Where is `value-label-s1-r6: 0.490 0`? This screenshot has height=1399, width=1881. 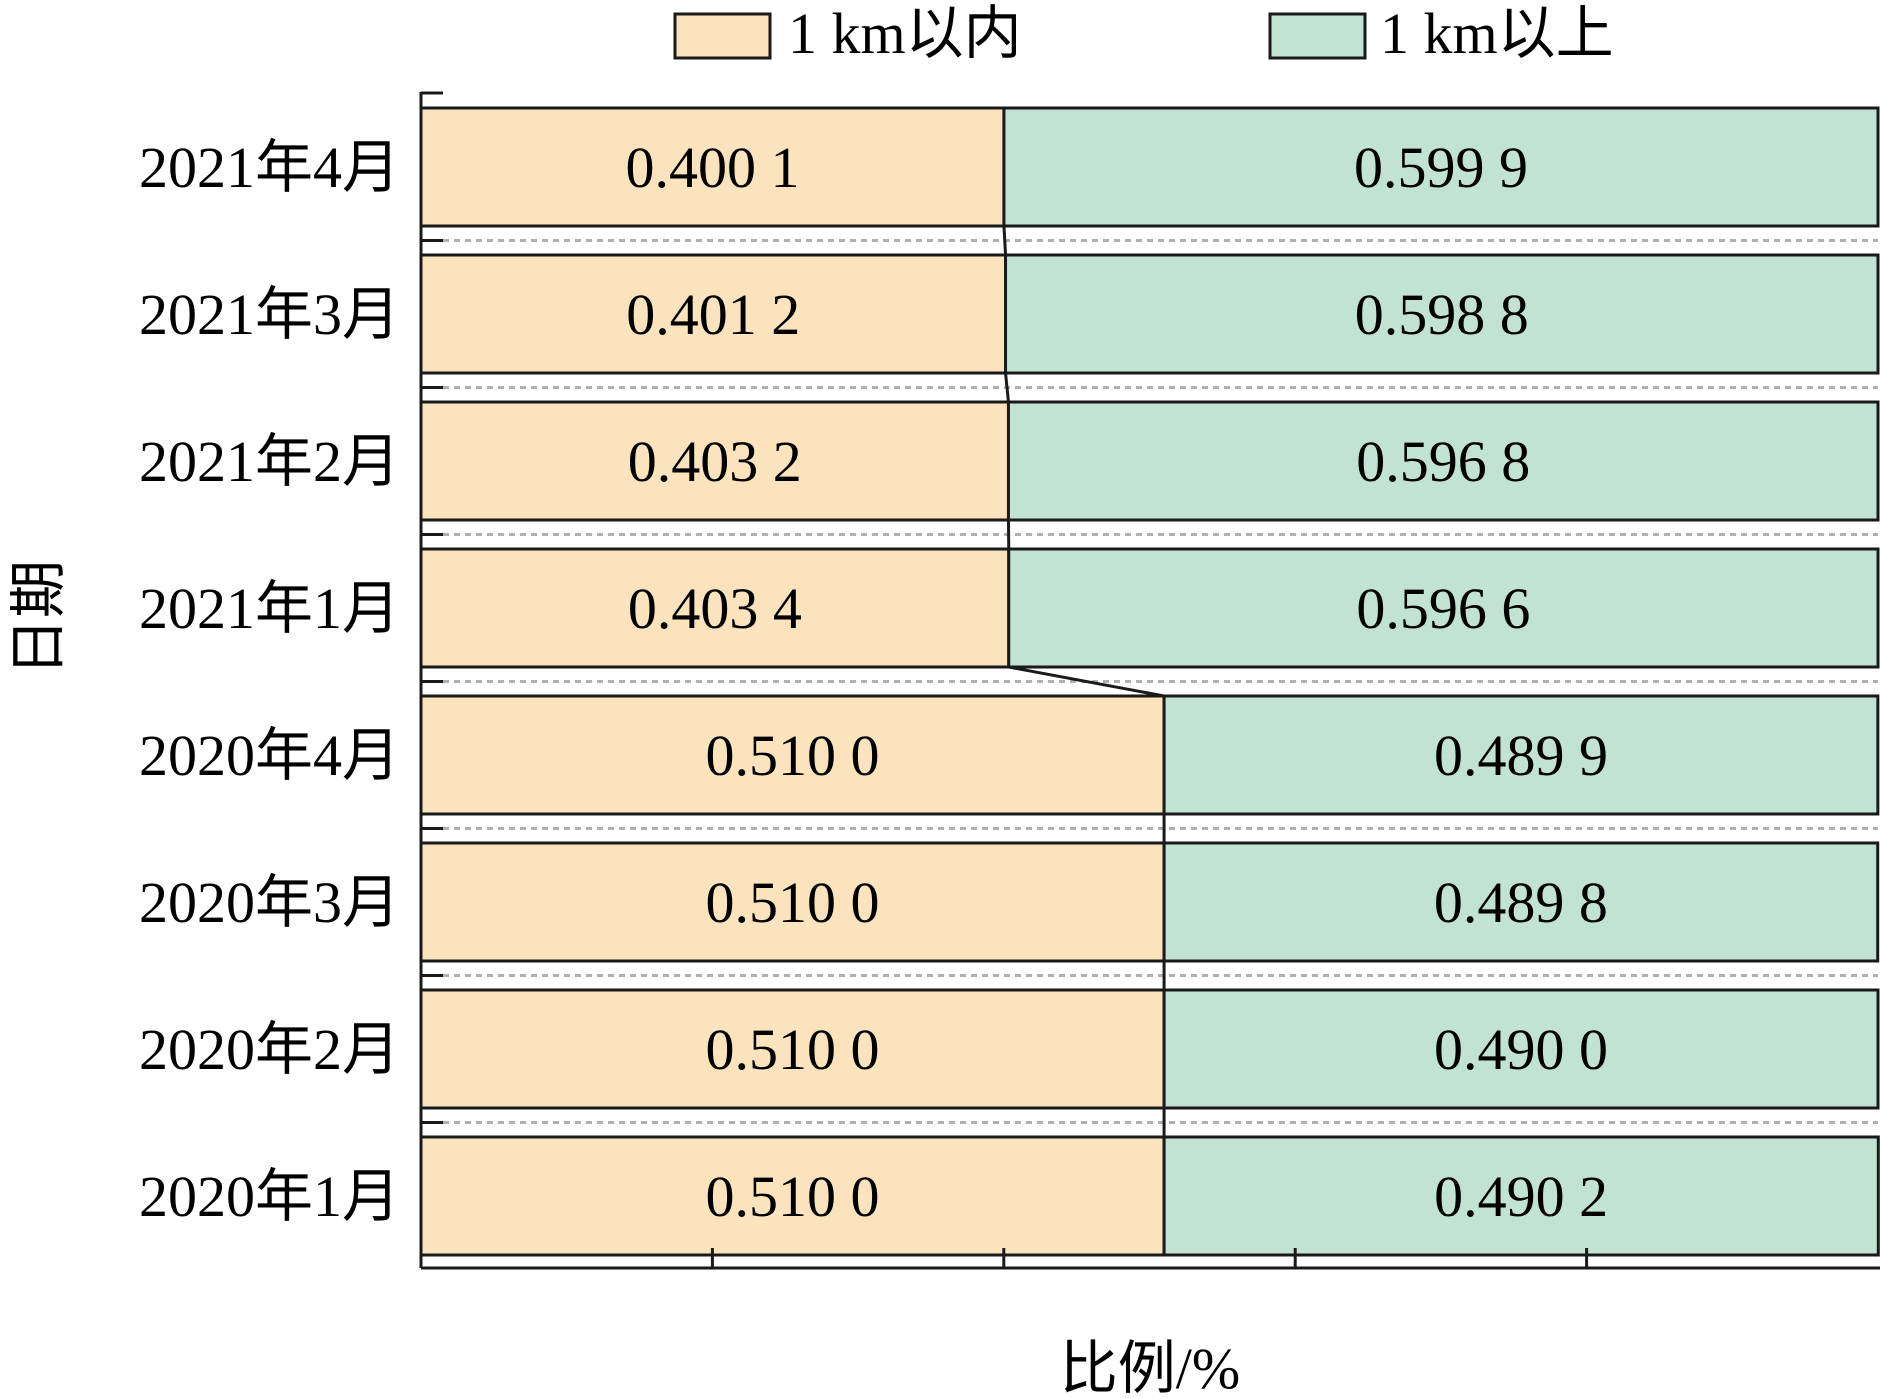 value-label-s1-r6: 0.490 0 is located at coordinates (1521, 1049).